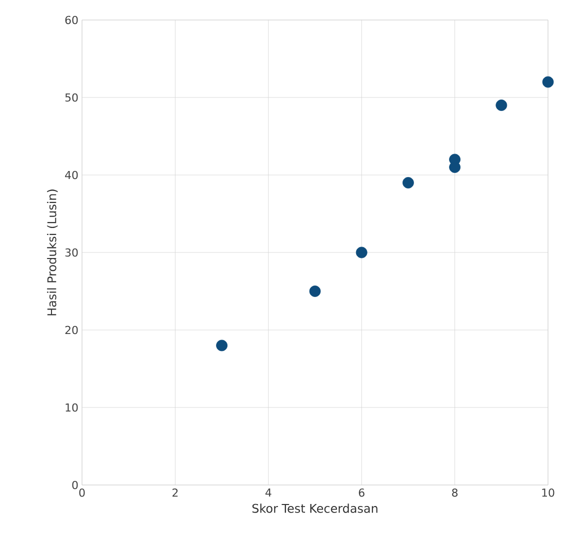 The image size is (566, 540). I want to click on x-tick-label: 0, so click(82, 492).